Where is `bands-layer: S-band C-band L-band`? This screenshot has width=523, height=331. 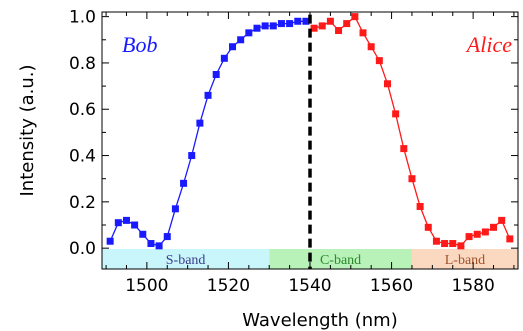
bands-layer: S-band C-band L-band is located at coordinates (310, 259).